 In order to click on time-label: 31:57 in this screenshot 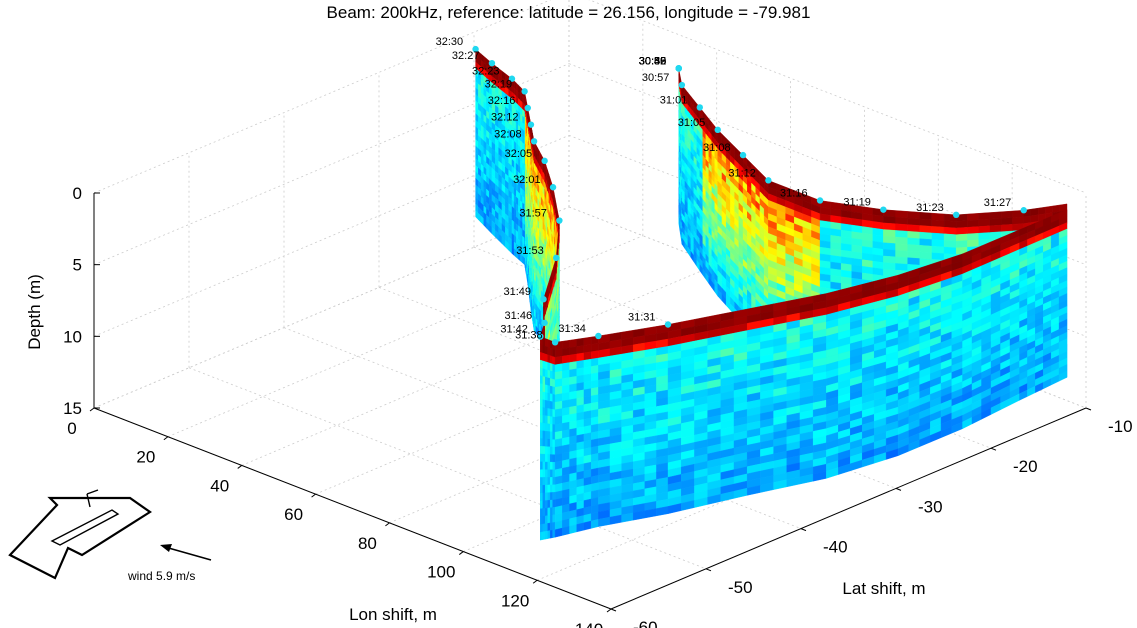, I will do `click(533, 214)`.